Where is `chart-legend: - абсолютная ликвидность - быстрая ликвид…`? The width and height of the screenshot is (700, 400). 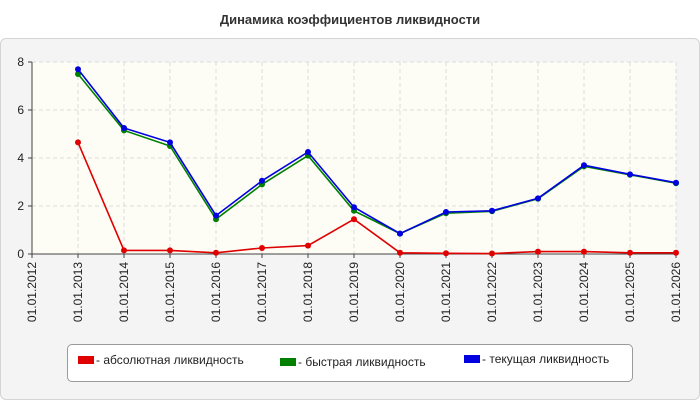
chart-legend: - абсолютная ликвидность - быстрая ликвид… is located at coordinates (350, 363).